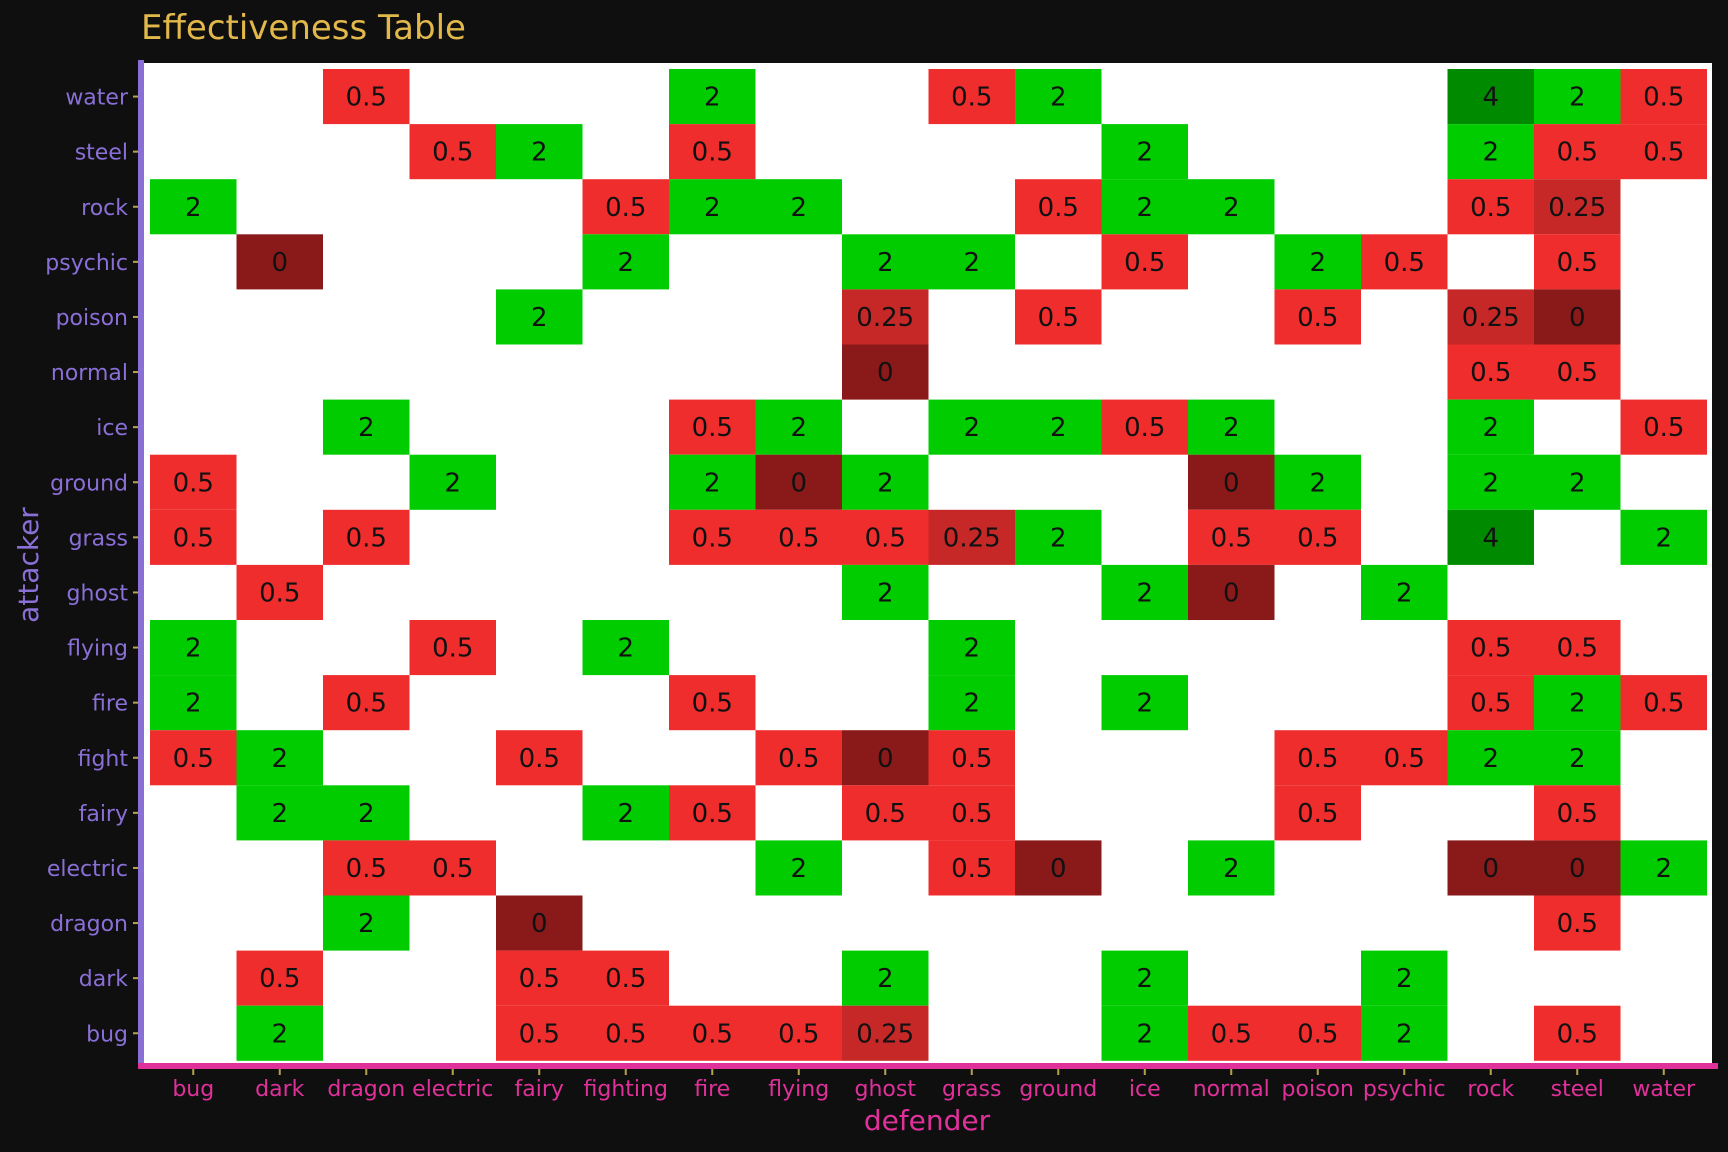  What do you see at coordinates (104, 208) in the screenshot?
I see `y-tick-label: rock` at bounding box center [104, 208].